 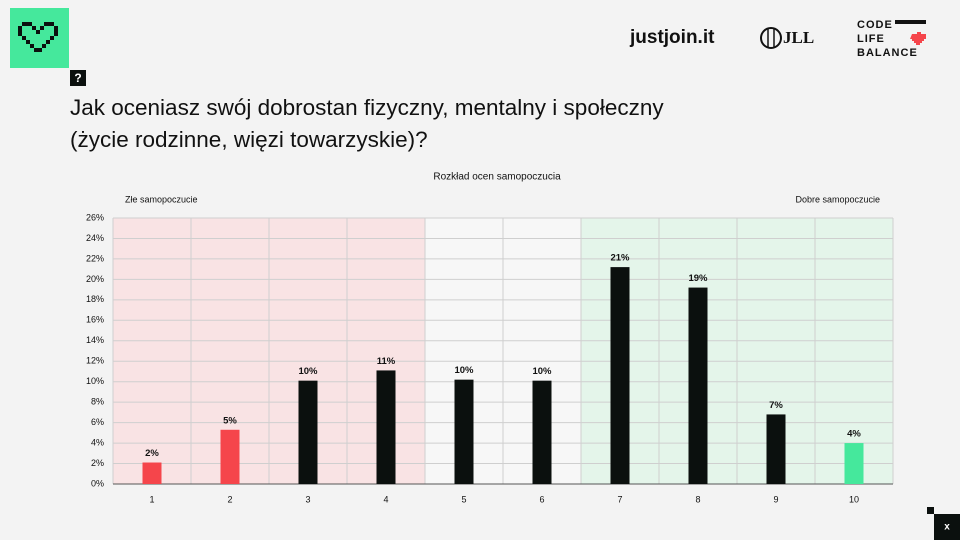 What do you see at coordinates (97, 442) in the screenshot?
I see `y-tick-label: 4%` at bounding box center [97, 442].